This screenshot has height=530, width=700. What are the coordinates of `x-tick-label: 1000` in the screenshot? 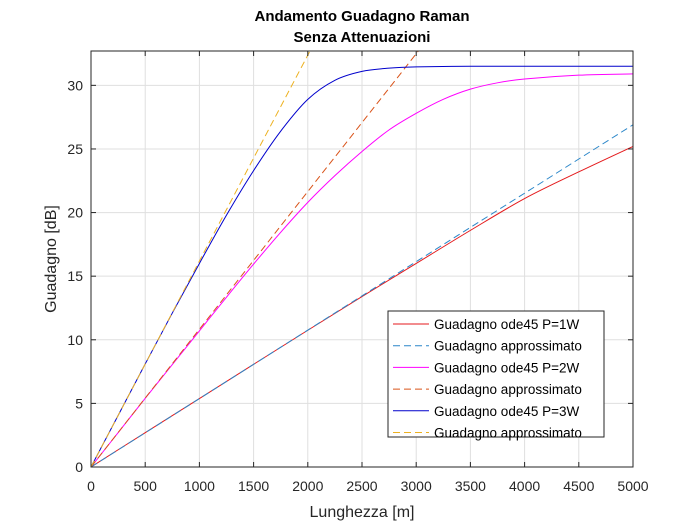 It's located at (199, 486).